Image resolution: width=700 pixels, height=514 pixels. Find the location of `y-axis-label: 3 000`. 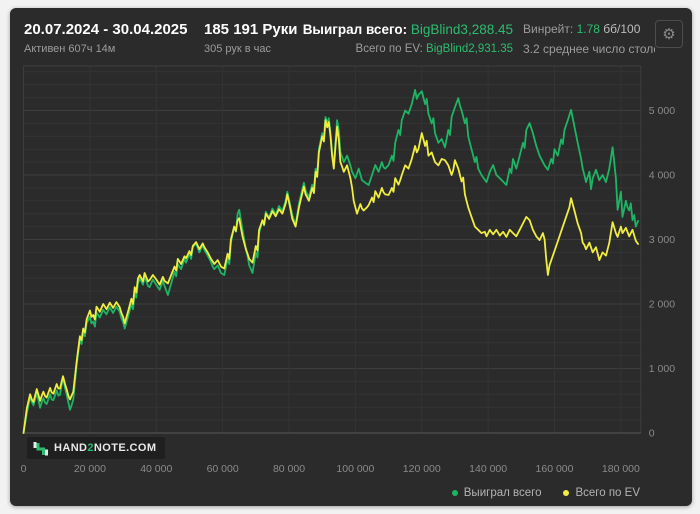

y-axis-label: 3 000 is located at coordinates (662, 240).